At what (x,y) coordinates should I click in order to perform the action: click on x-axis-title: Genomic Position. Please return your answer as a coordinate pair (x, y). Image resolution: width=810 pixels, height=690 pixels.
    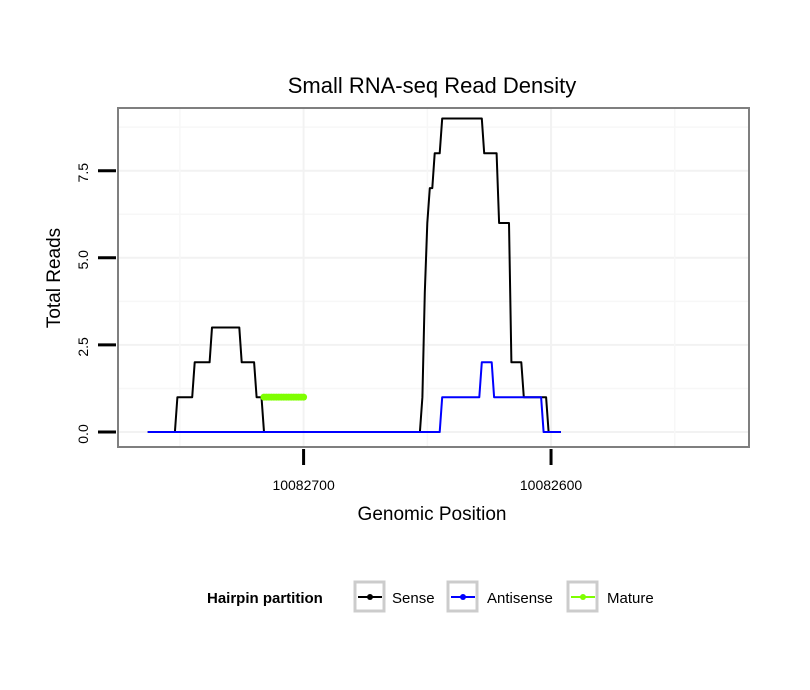
    Looking at the image, I should click on (432, 514).